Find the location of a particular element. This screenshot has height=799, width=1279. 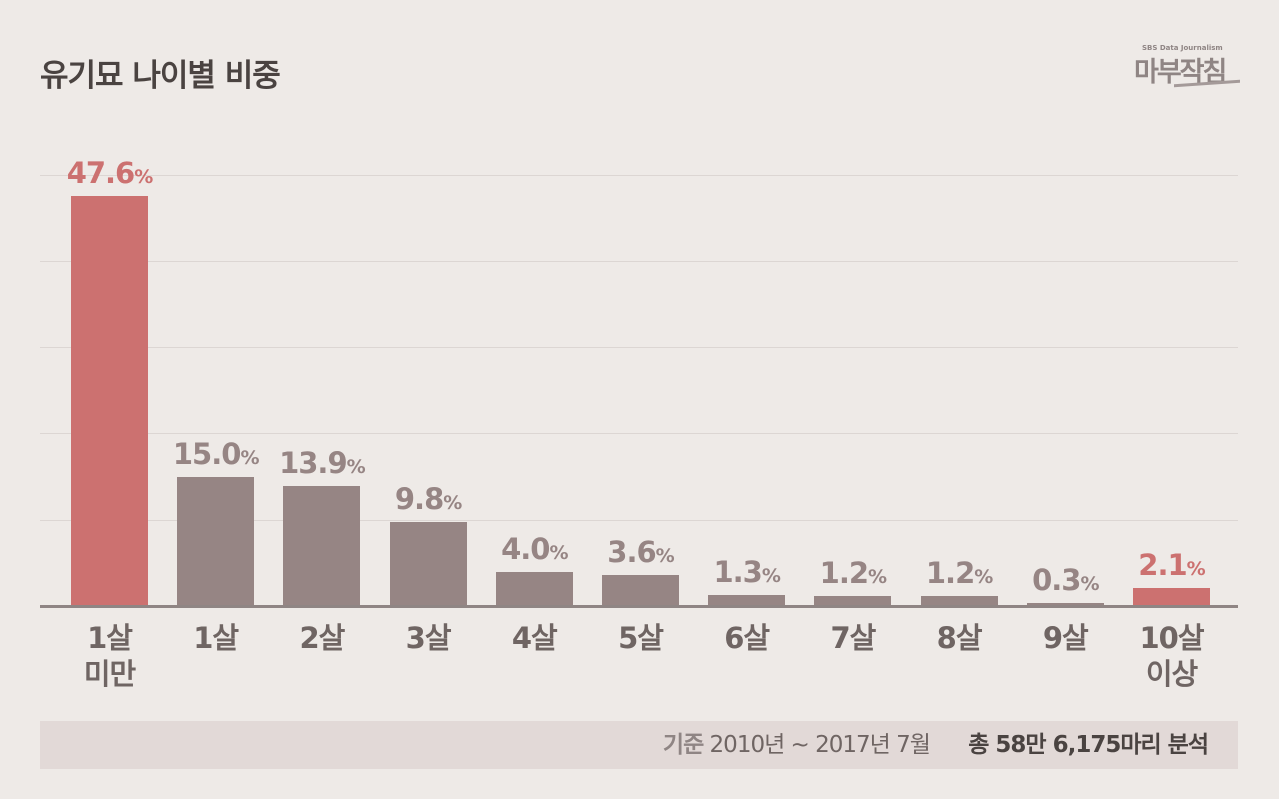

bar-value-label: 13.9% is located at coordinates (322, 463).